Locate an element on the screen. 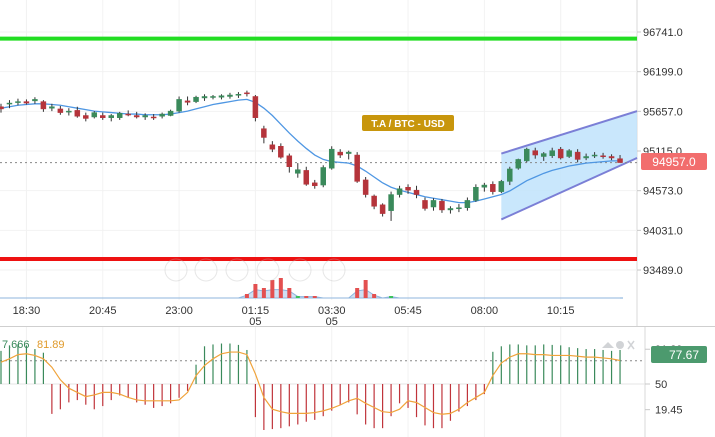 This screenshot has width=715, height=437. x-tick-label: 01:15 is located at coordinates (256, 311).